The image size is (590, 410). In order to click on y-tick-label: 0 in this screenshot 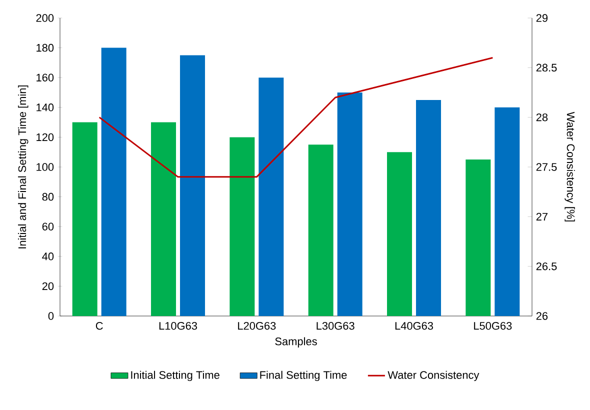, I will do `click(51, 316)`.